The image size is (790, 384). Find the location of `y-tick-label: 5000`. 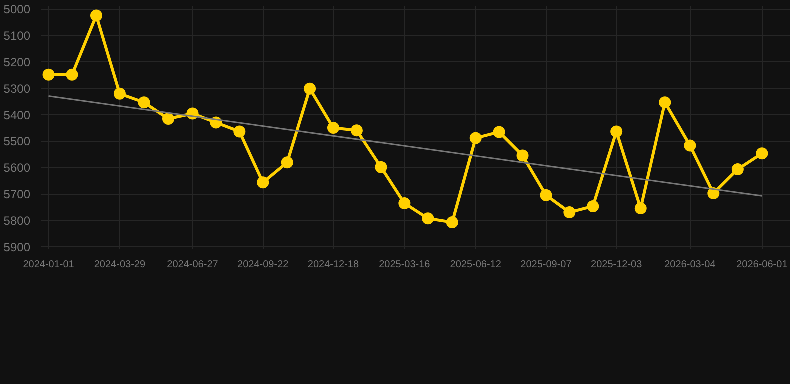

y-tick-label: 5000 is located at coordinates (17, 9).